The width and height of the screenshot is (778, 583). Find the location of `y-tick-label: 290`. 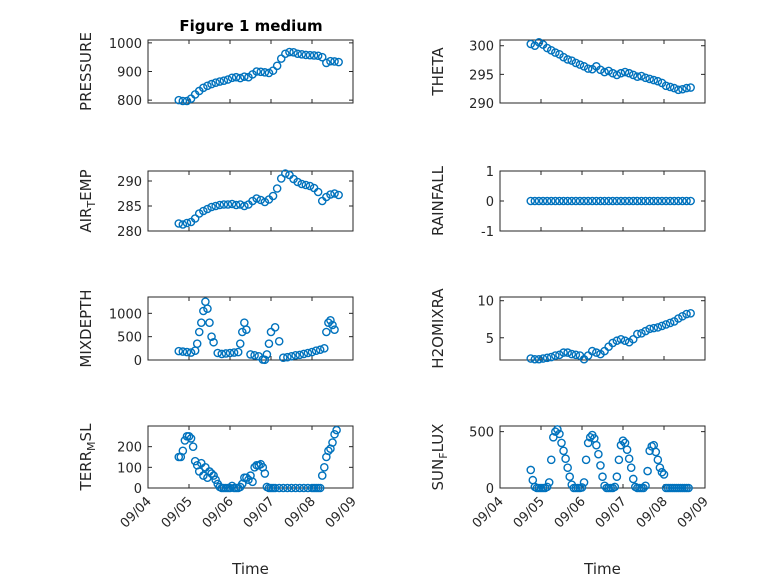

y-tick-label: 290 is located at coordinates (481, 104).